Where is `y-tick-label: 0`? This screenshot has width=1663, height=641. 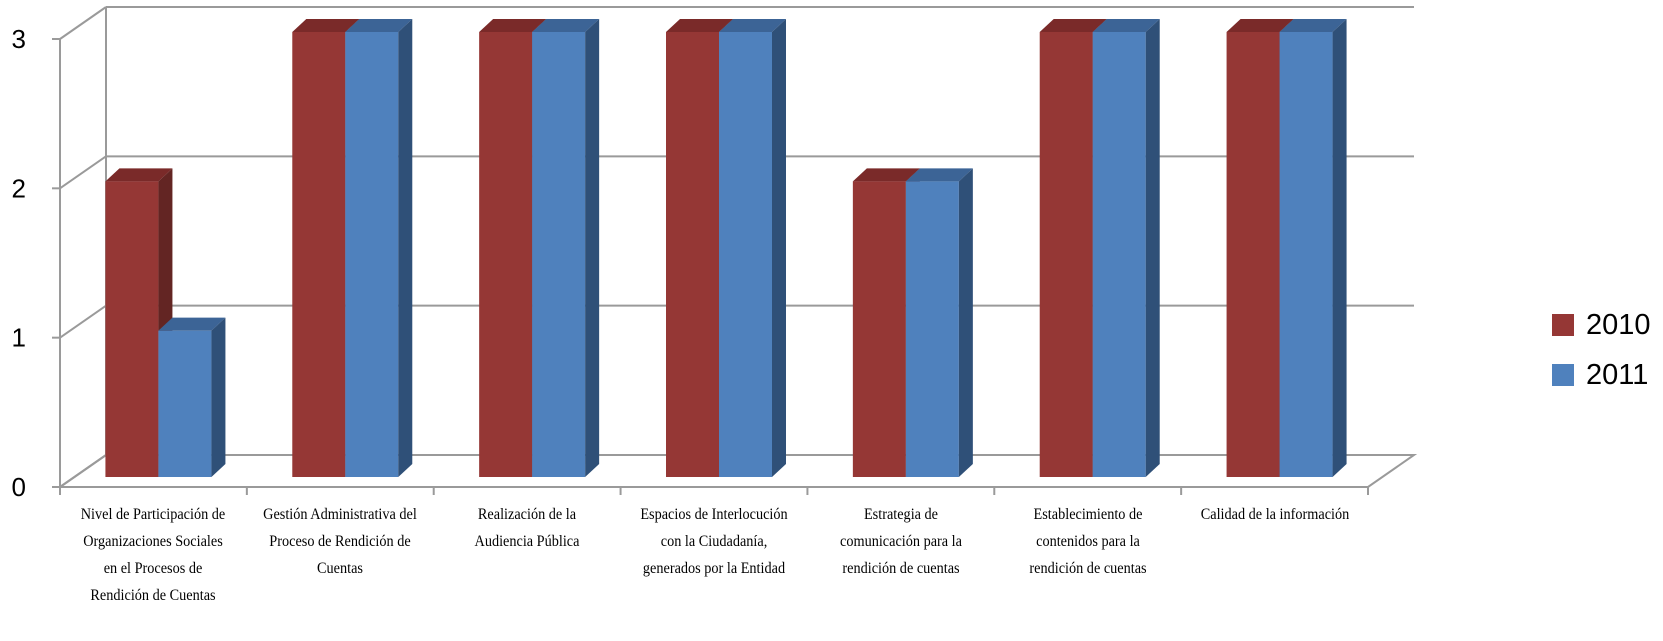 y-tick-label: 0 is located at coordinates (19, 487).